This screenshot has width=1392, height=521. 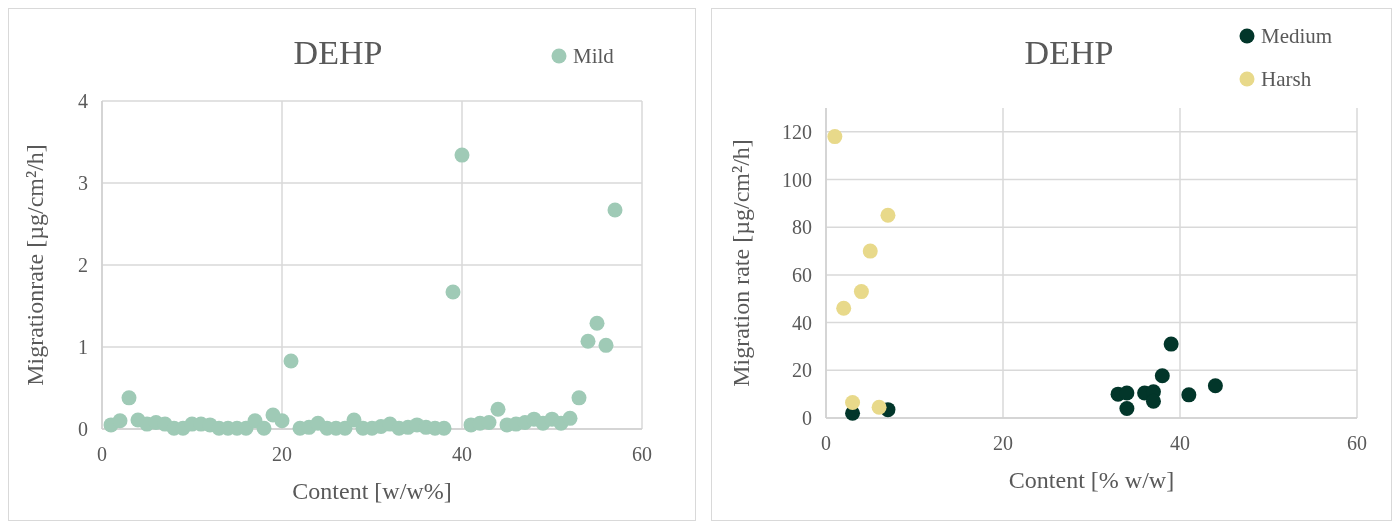 What do you see at coordinates (802, 322) in the screenshot?
I see `y-tick-label: 40` at bounding box center [802, 322].